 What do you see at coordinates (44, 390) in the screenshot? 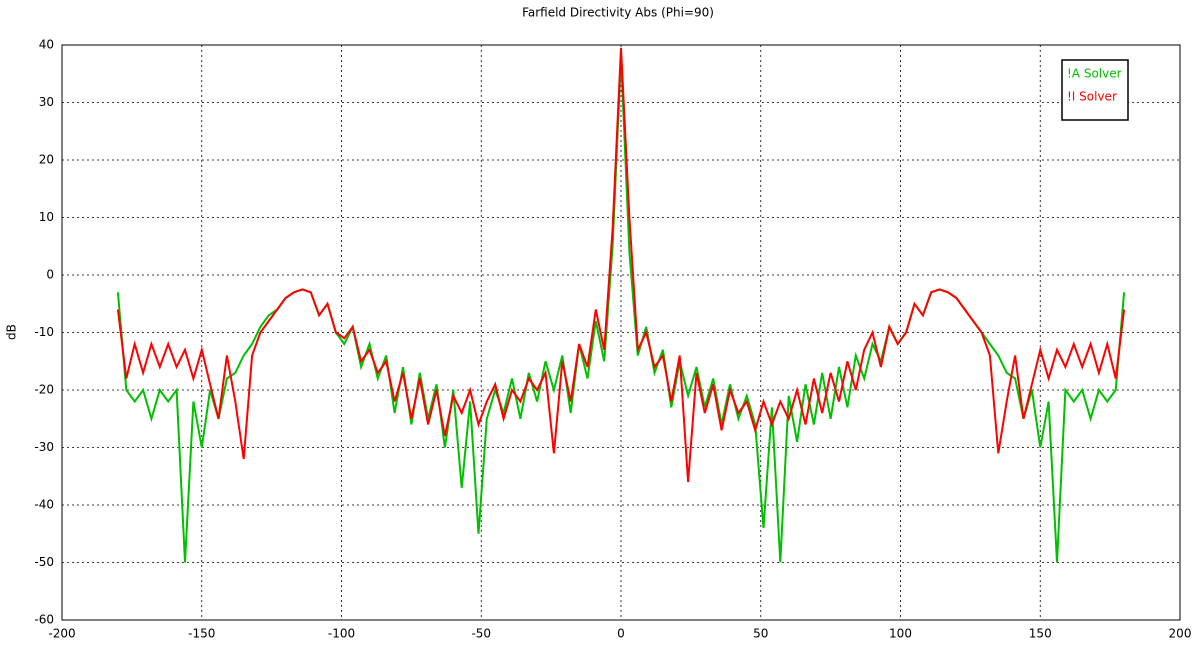
I see `y-tick-label: -20` at bounding box center [44, 390].